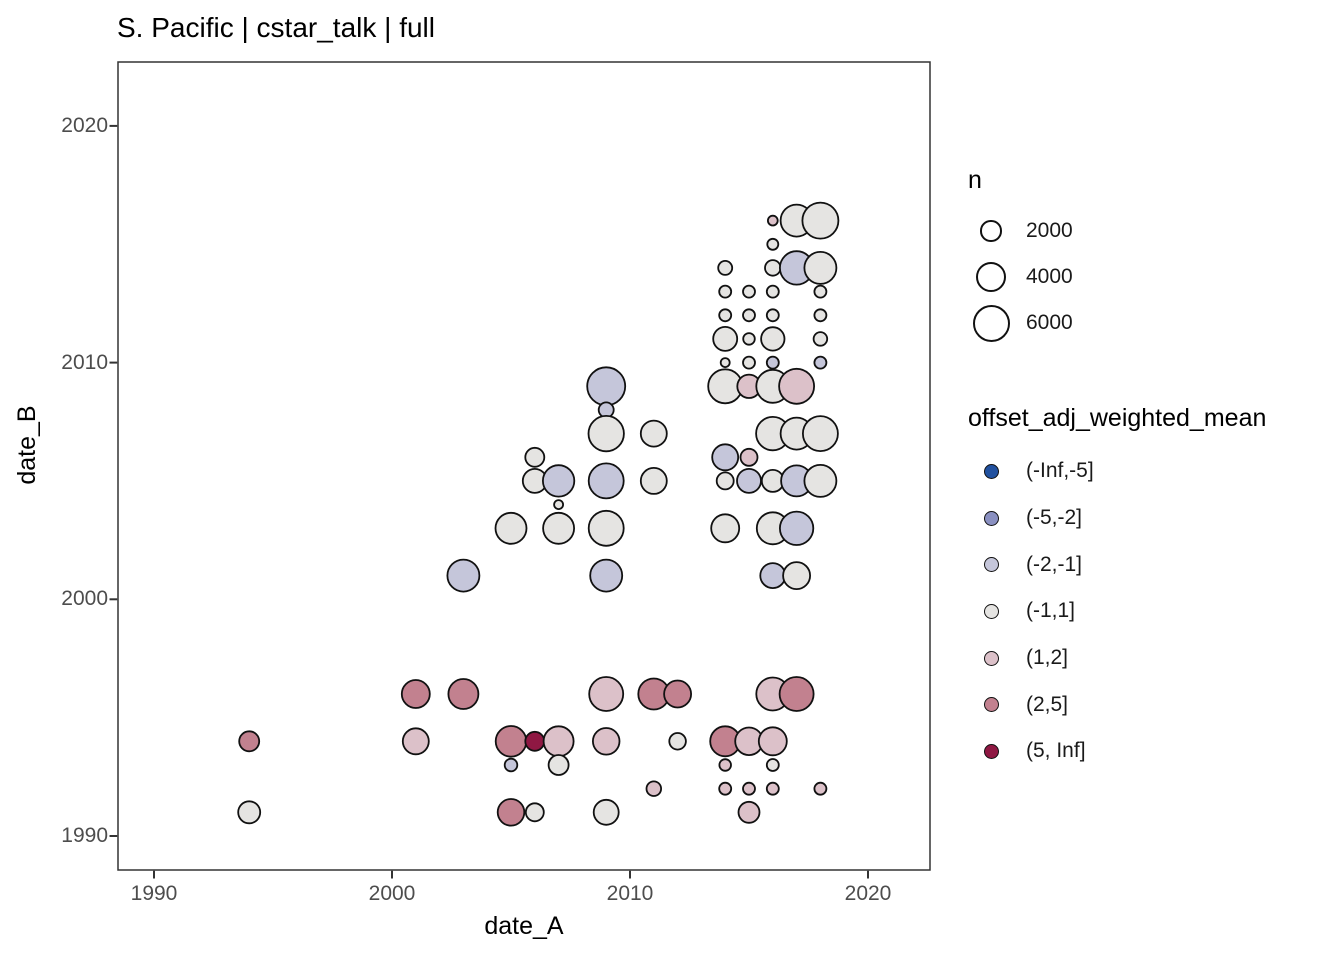 The width and height of the screenshot is (1344, 960). Describe the element at coordinates (1054, 564) in the screenshot. I see `legend-color-label: (-2,-1]` at that location.